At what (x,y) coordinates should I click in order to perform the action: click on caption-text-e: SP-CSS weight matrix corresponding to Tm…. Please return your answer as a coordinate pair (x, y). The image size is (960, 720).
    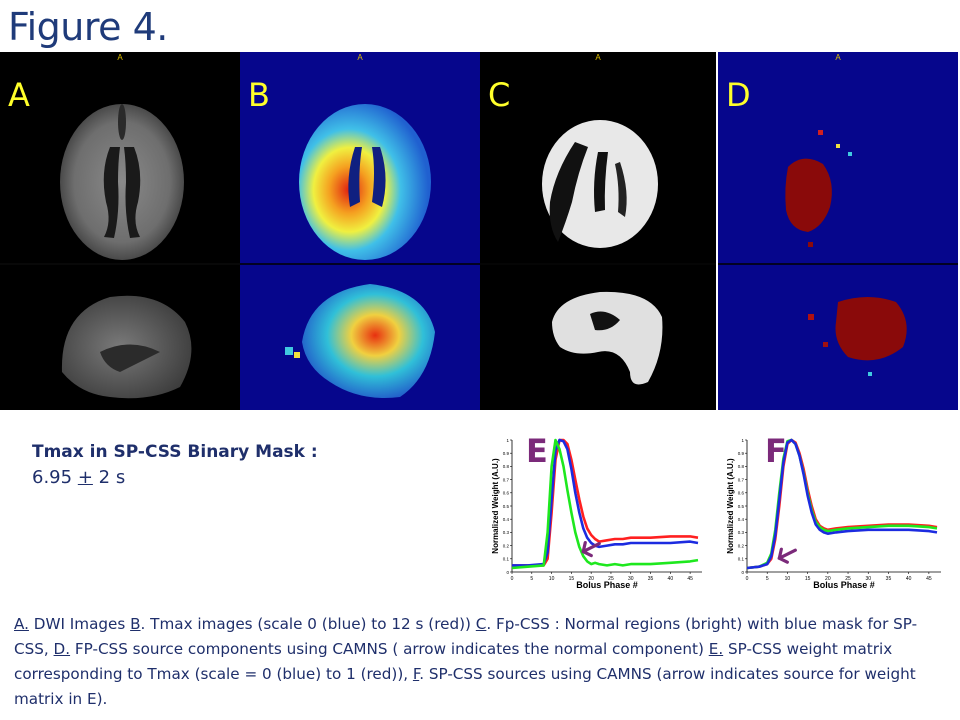
    Looking at the image, I should click on (453, 661).